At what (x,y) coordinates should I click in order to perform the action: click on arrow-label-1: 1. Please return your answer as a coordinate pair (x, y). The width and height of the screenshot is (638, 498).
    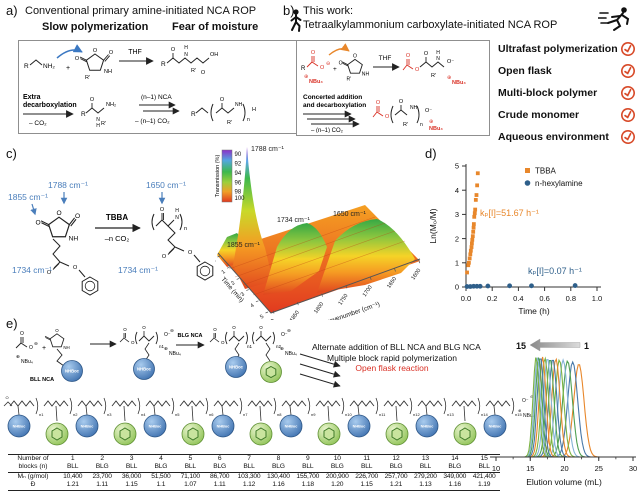
    Looking at the image, I should click on (586, 346).